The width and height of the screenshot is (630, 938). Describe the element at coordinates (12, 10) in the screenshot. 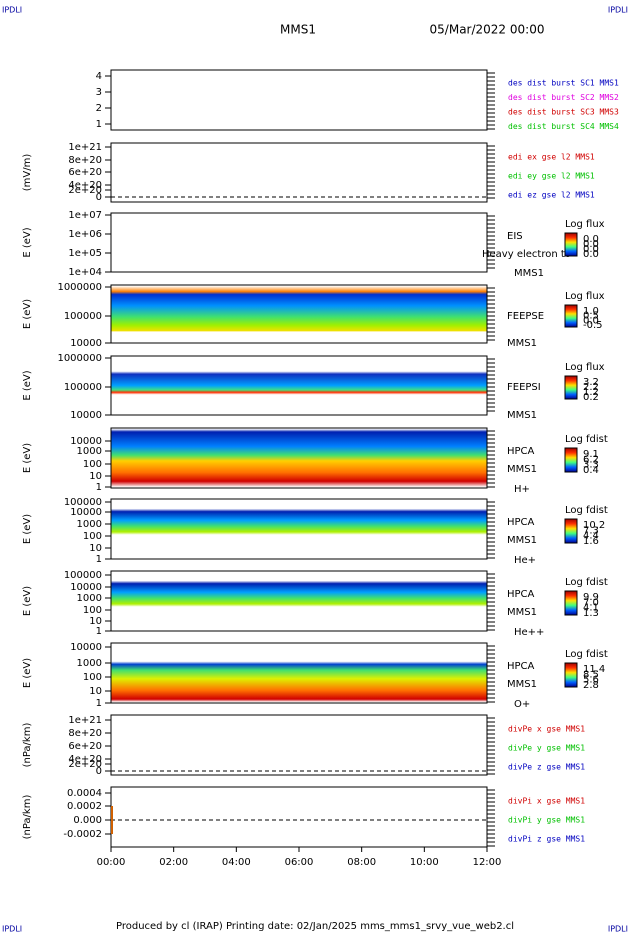

I see `corner-label: IPDLI` at that location.